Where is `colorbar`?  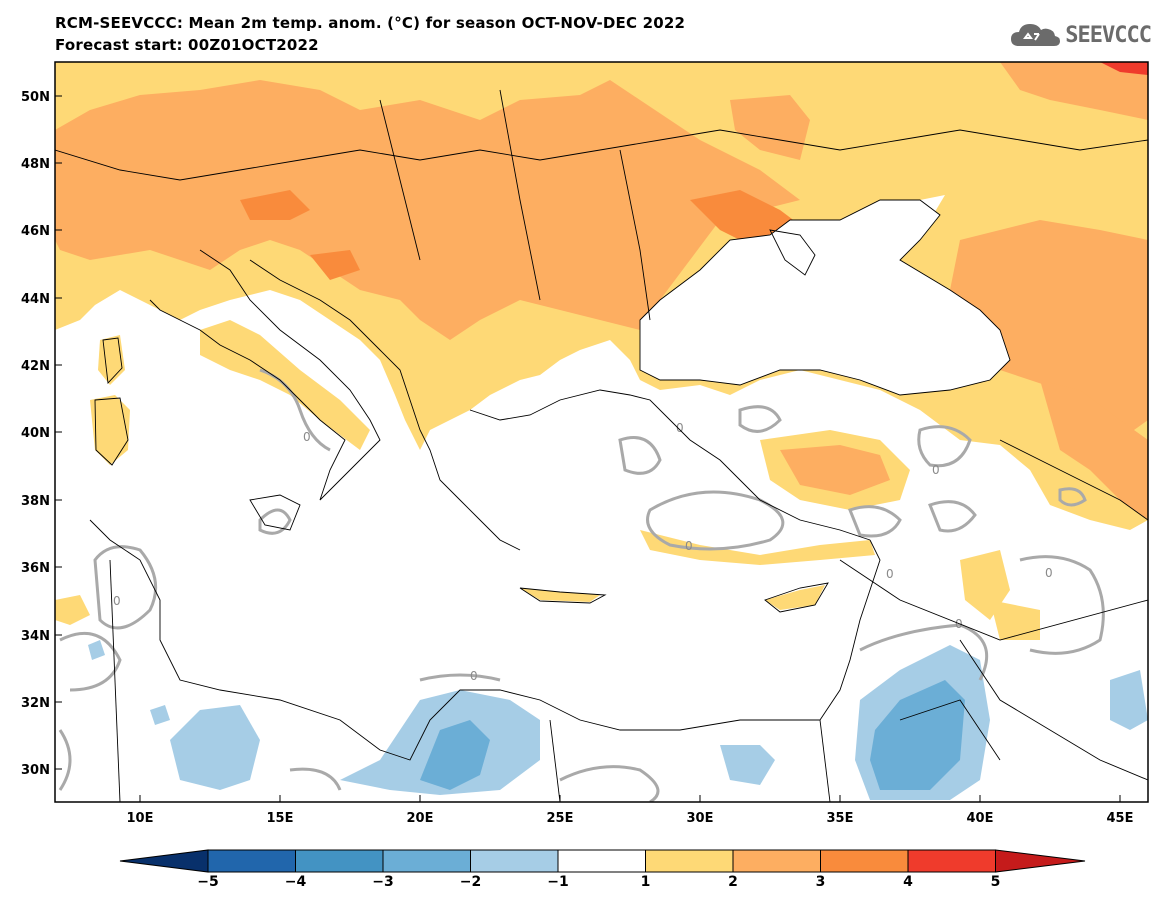 colorbar is located at coordinates (602, 861).